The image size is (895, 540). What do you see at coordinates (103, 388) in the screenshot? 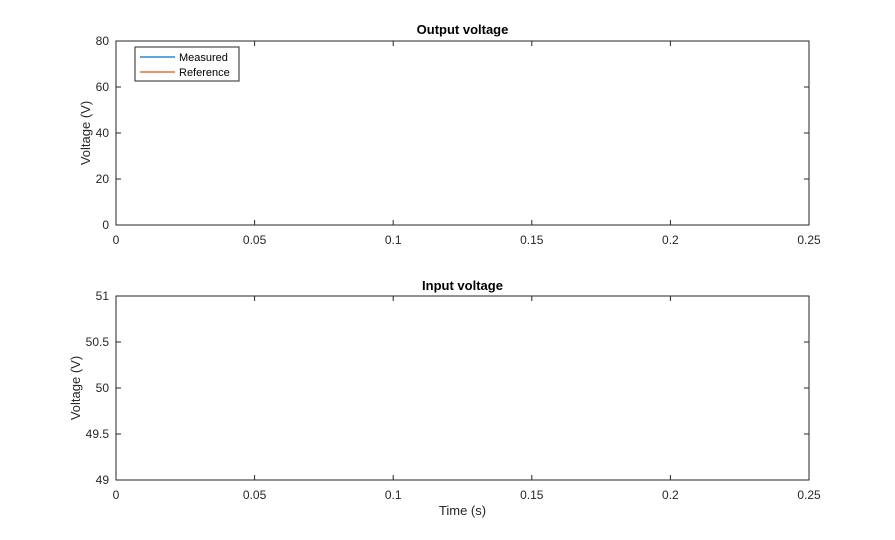
I see `y-tick-label: 50` at bounding box center [103, 388].